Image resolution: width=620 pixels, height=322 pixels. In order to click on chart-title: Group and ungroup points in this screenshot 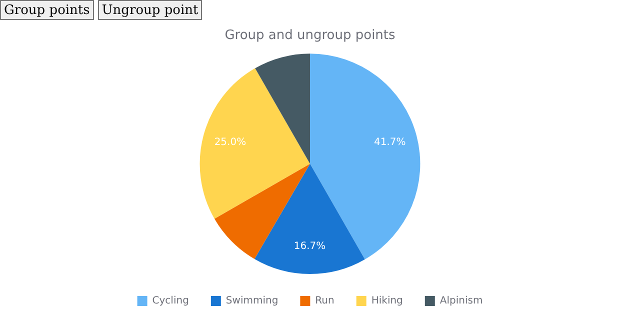, I will do `click(310, 36)`.